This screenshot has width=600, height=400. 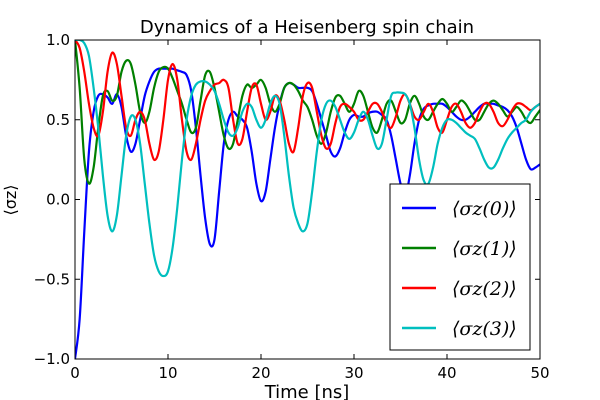 I want to click on legend-box, so click(x=460, y=267).